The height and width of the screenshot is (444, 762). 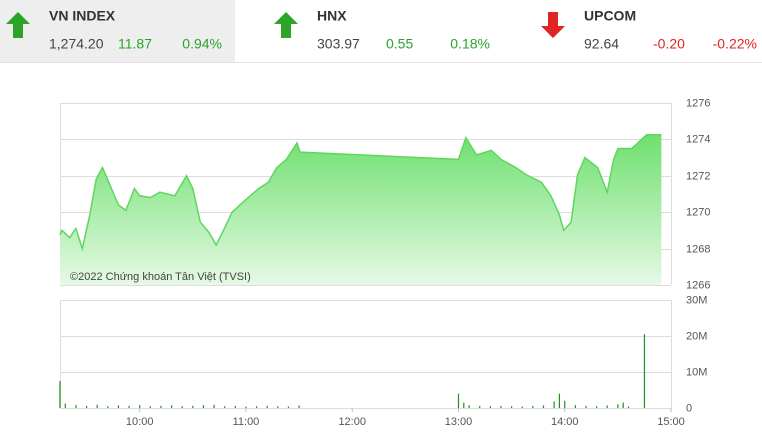 I want to click on index-change: 0.55, so click(x=399, y=44).